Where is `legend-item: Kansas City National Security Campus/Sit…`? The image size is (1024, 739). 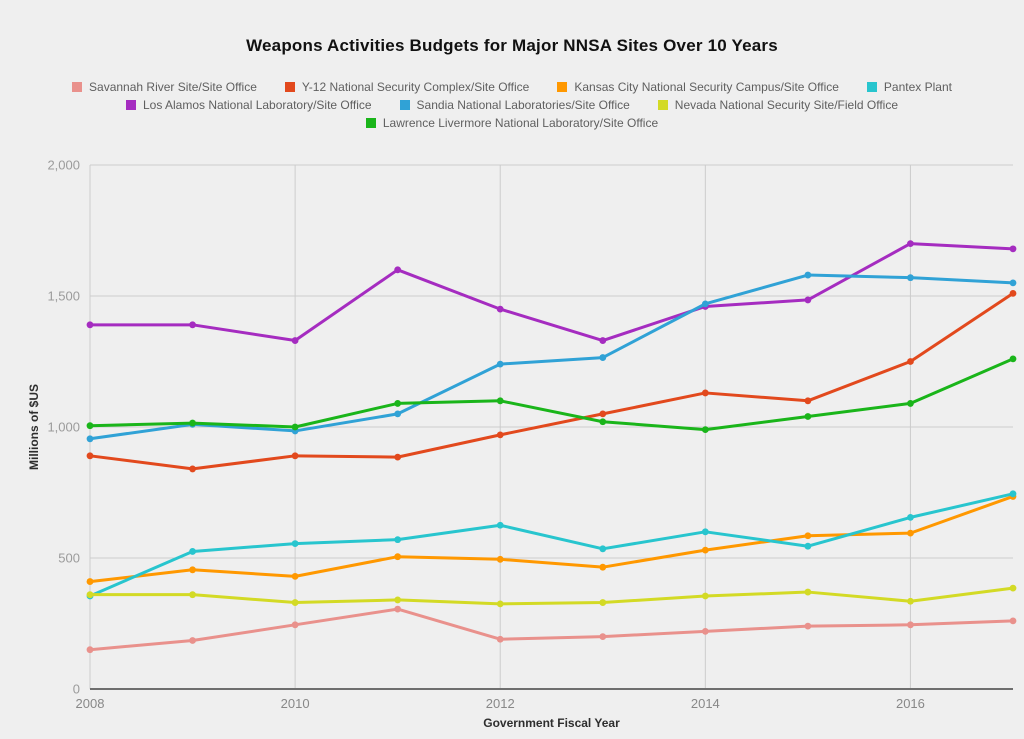
legend-item: Kansas City National Security Campus/Sit… is located at coordinates (698, 87).